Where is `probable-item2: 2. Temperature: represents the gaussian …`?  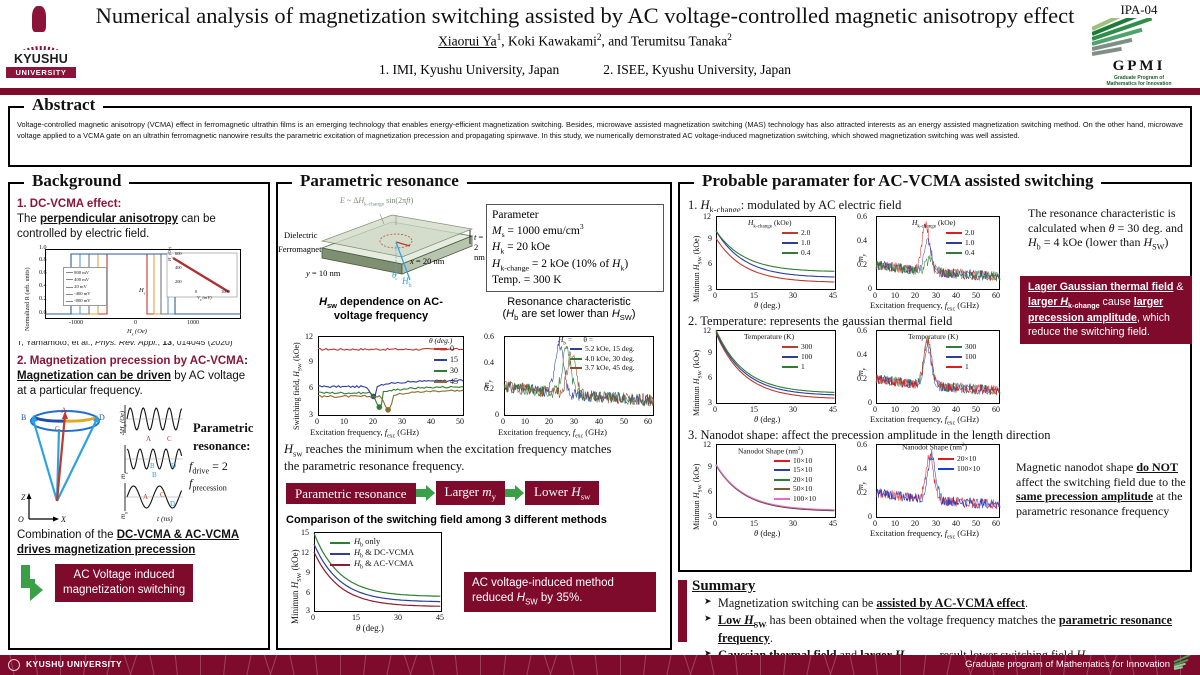
probable-item2: 2. Temperature: represents the gaussian … is located at coordinates (820, 321).